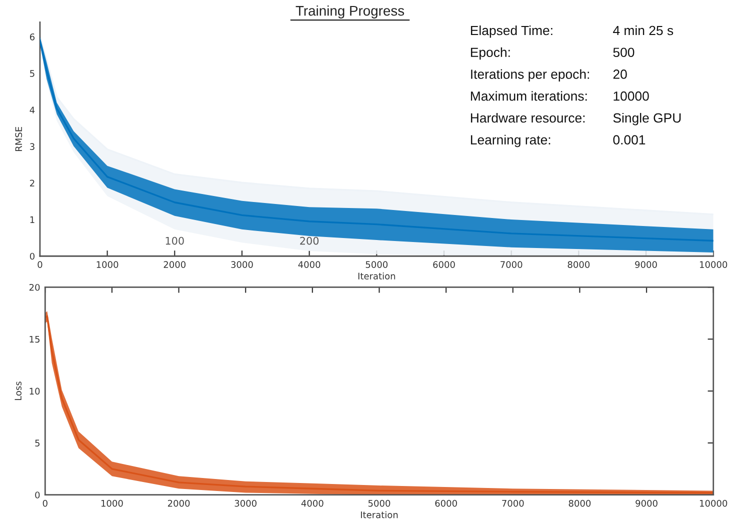 The height and width of the screenshot is (527, 740). What do you see at coordinates (510, 141) in the screenshot?
I see `annotation: Learning rate:` at bounding box center [510, 141].